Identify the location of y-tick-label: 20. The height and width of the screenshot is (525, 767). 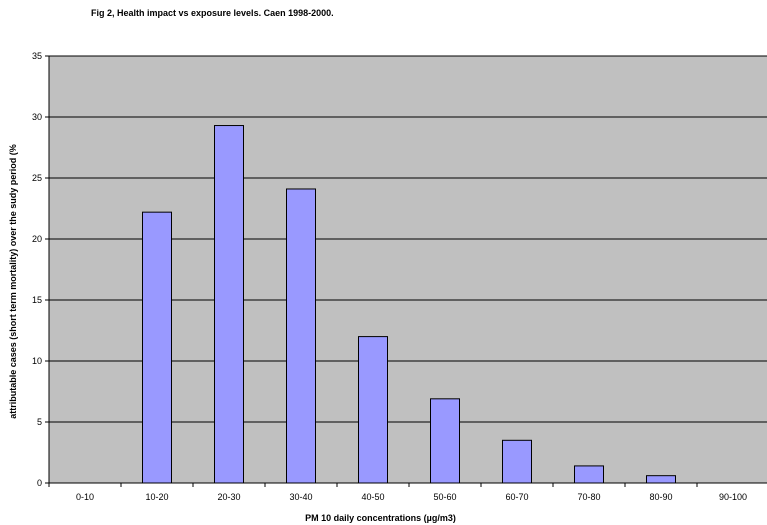
(37, 239).